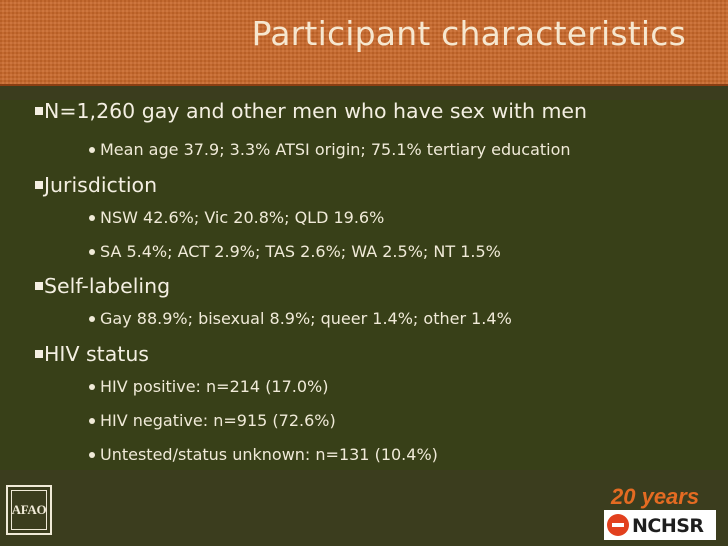  What do you see at coordinates (214, 386) in the screenshot?
I see `sub-bullet-text: HIV positive: n=214 (17.0%)` at bounding box center [214, 386].